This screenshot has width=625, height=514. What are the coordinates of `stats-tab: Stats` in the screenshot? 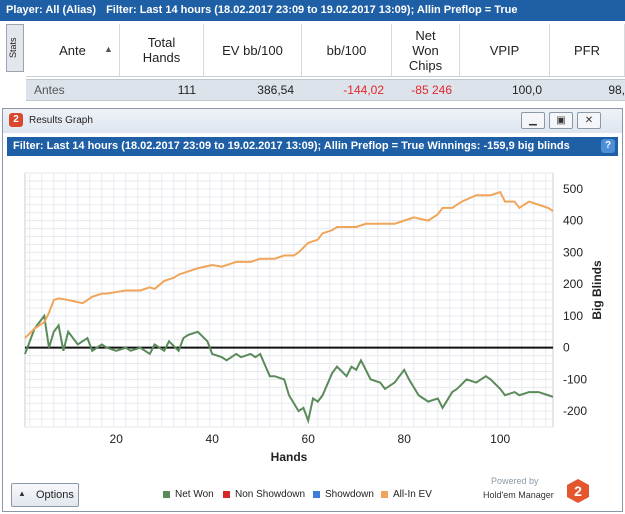 It's located at (15, 48).